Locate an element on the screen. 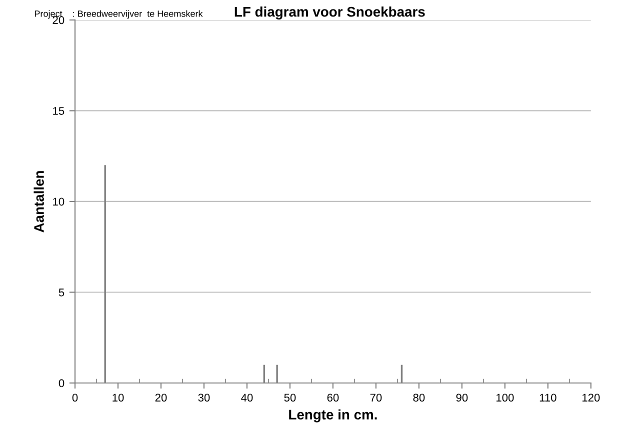 The height and width of the screenshot is (434, 622). x-tick-label: 40 is located at coordinates (247, 398).